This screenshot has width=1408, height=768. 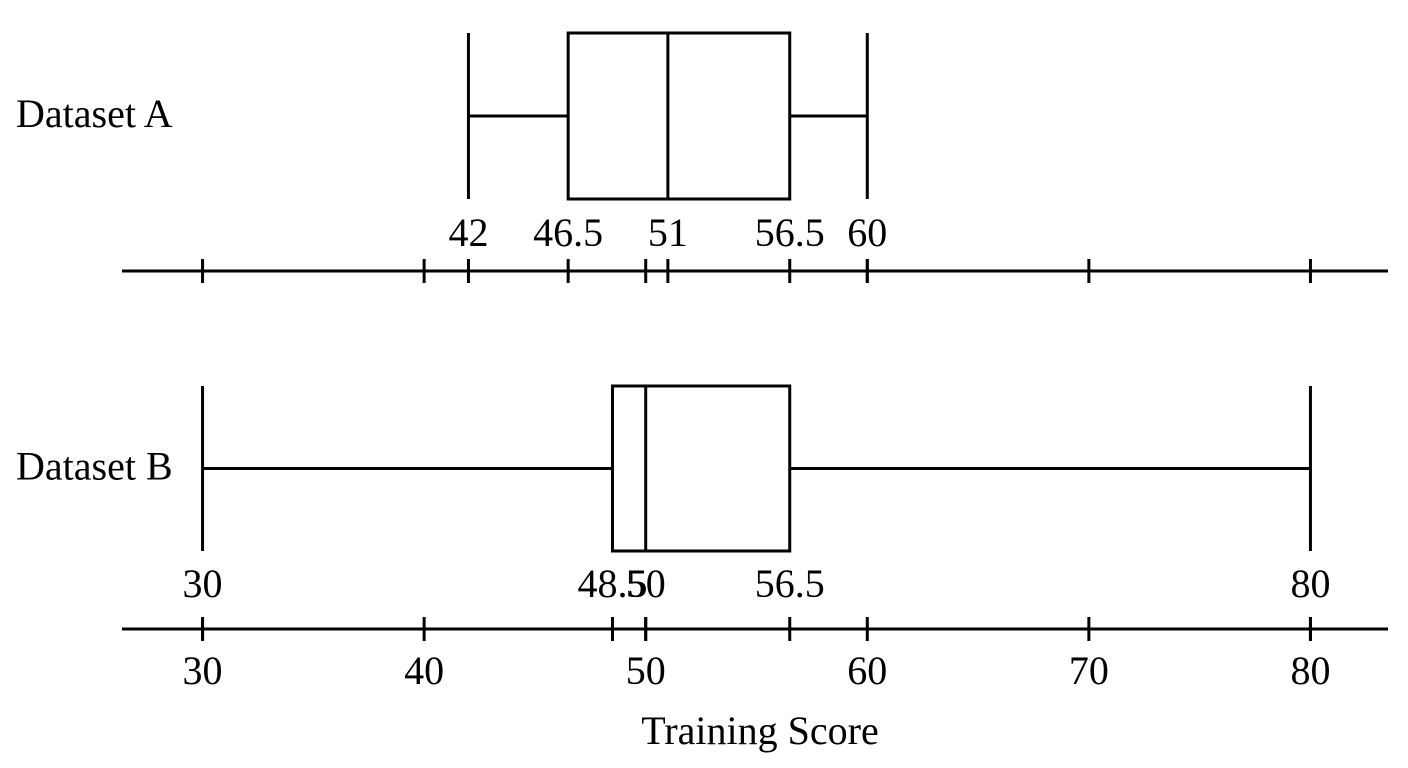 What do you see at coordinates (424, 670) in the screenshot?
I see `x-tick-label: 40` at bounding box center [424, 670].